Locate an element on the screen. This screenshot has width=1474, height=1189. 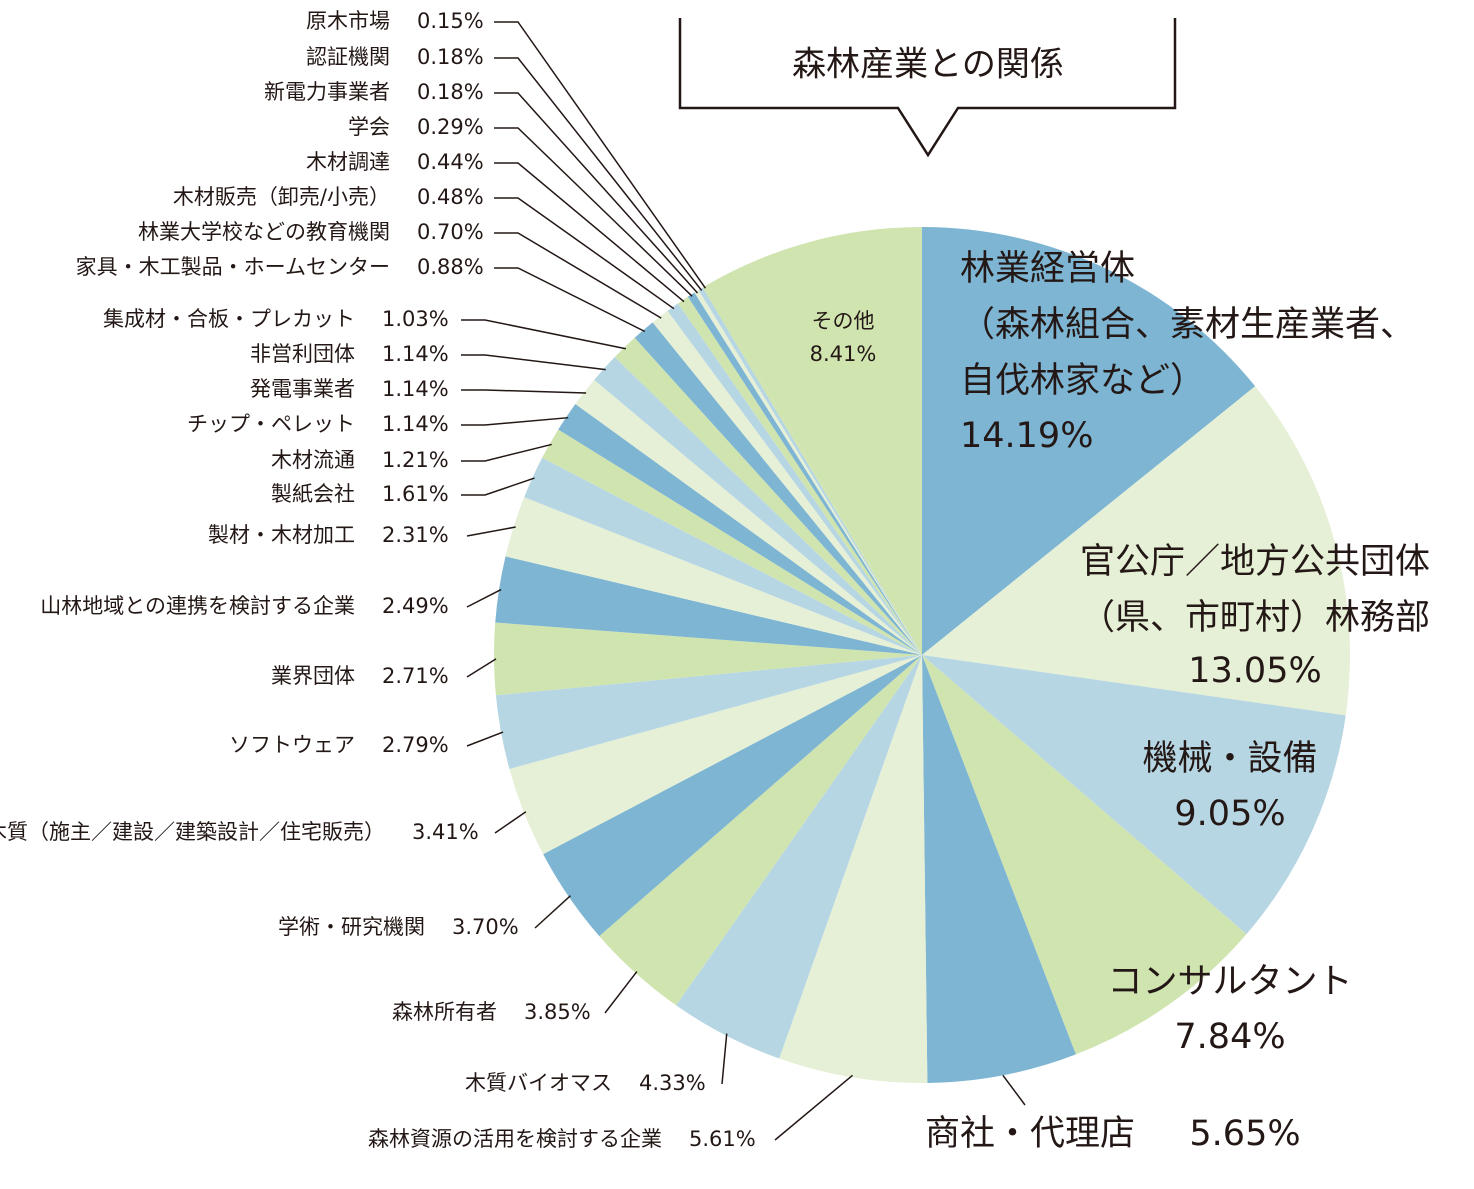
value-label: 0.15% is located at coordinates (450, 21).